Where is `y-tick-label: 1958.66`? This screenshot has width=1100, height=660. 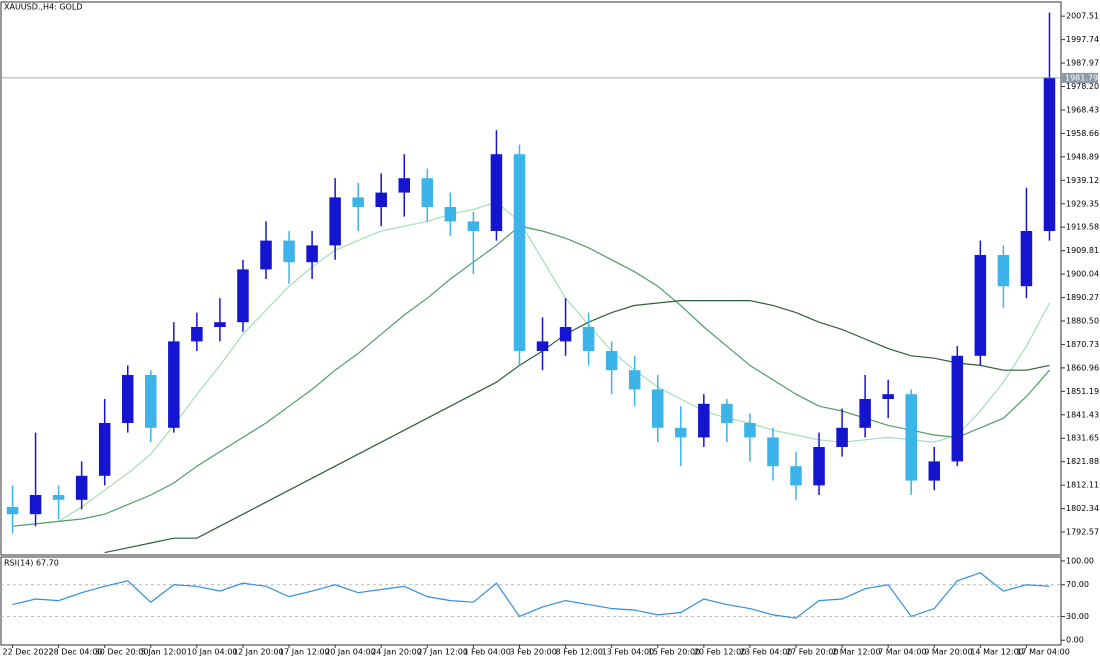 y-tick-label: 1958.66 is located at coordinates (1082, 133).